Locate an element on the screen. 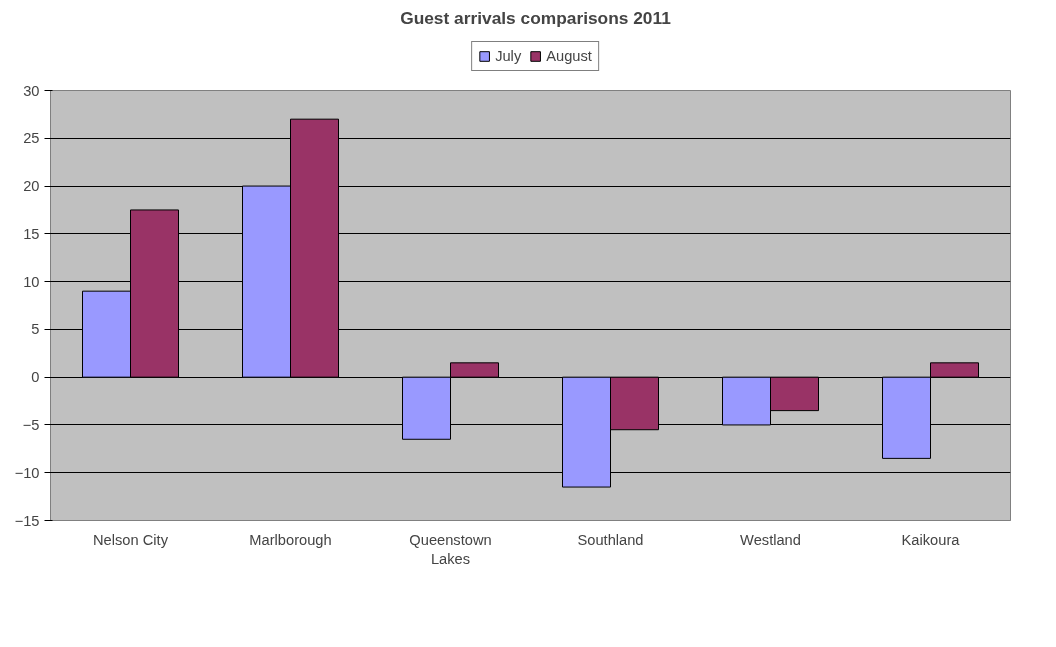  y-tick-label: 5 is located at coordinates (35, 329).